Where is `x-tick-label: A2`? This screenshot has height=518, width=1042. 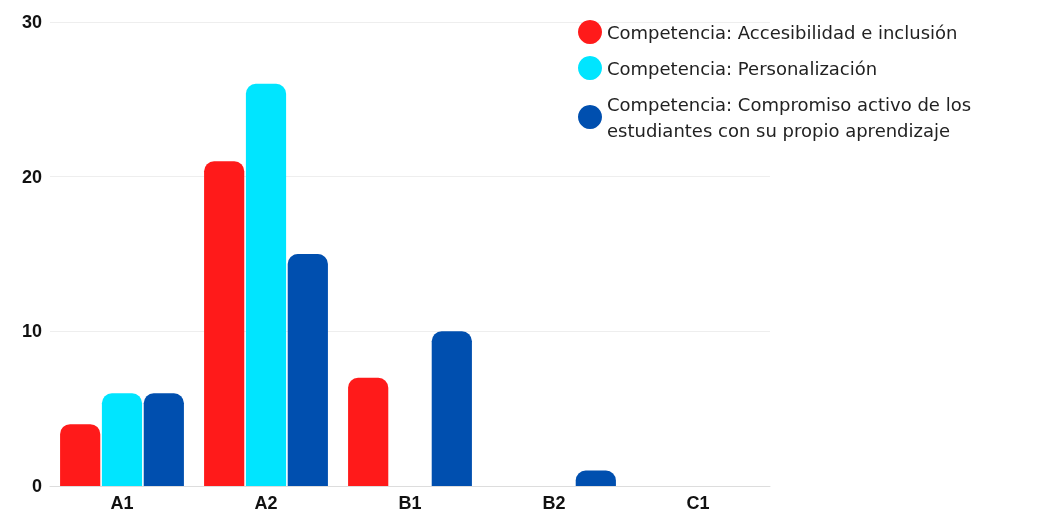
x-tick-label: A2 is located at coordinates (266, 503).